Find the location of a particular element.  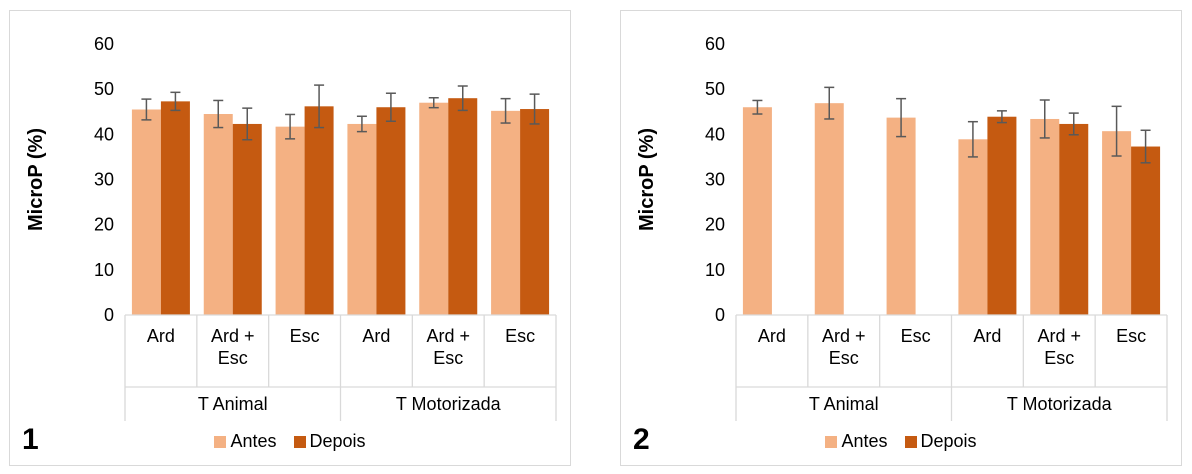

panel-label: 2 is located at coordinates (641, 439).